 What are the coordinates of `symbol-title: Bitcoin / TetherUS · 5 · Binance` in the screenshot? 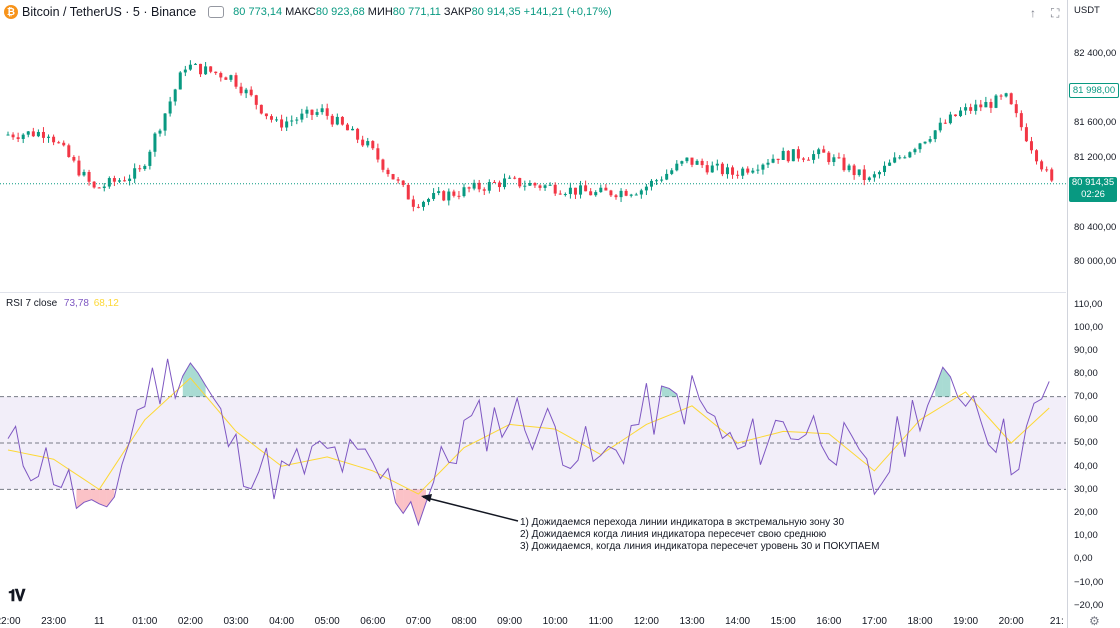 It's located at (109, 12).